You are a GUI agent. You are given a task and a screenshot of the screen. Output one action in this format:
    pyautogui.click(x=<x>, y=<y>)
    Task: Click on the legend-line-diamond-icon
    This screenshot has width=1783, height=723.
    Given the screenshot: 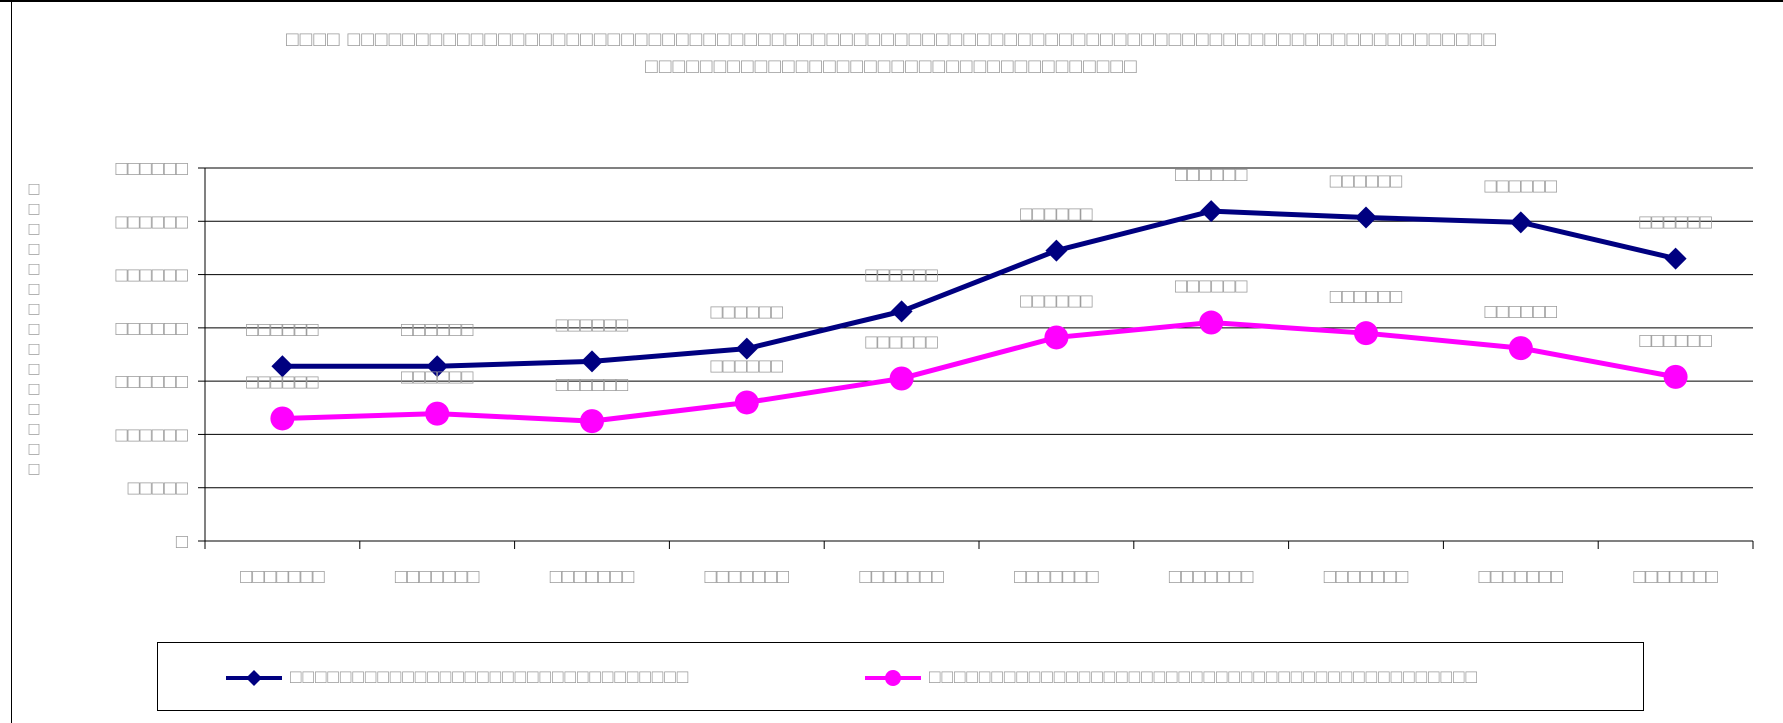 What is the action you would take?
    pyautogui.click(x=254, y=677)
    